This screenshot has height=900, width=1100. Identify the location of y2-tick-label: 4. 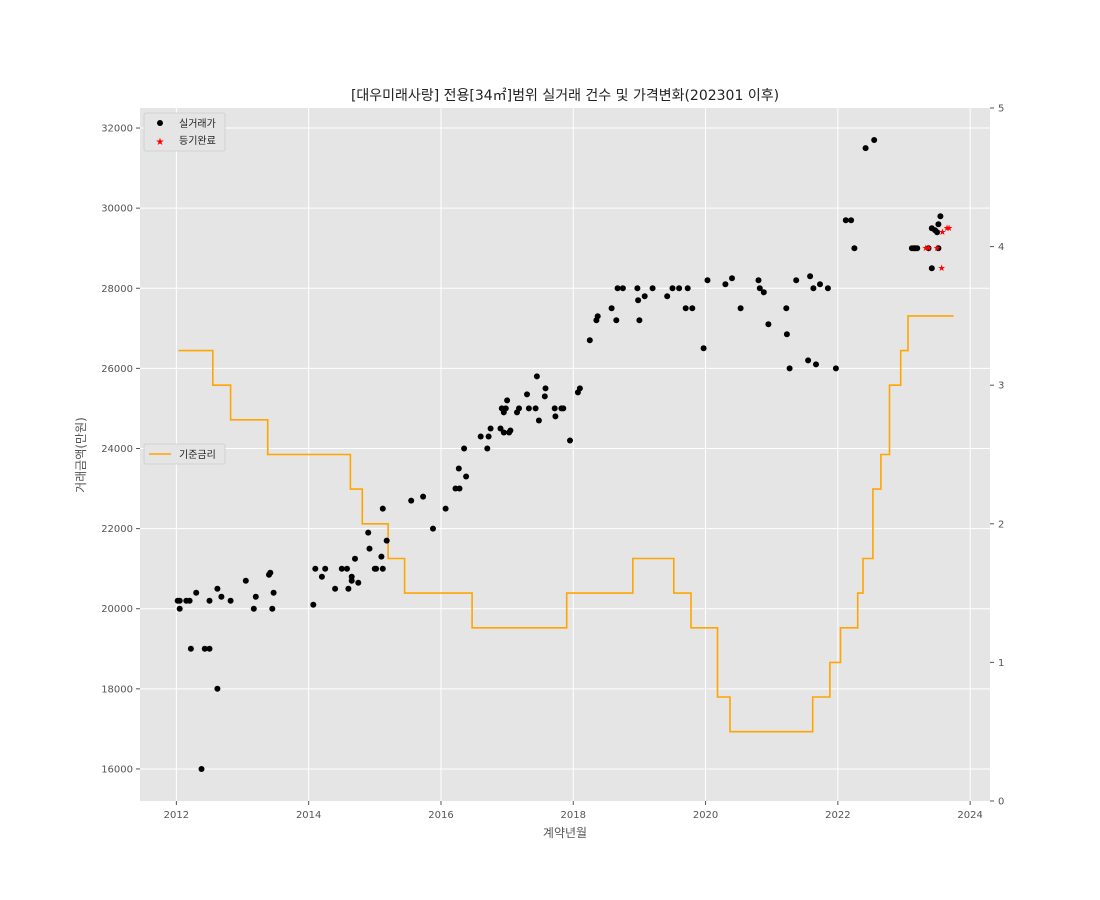
(1001, 247).